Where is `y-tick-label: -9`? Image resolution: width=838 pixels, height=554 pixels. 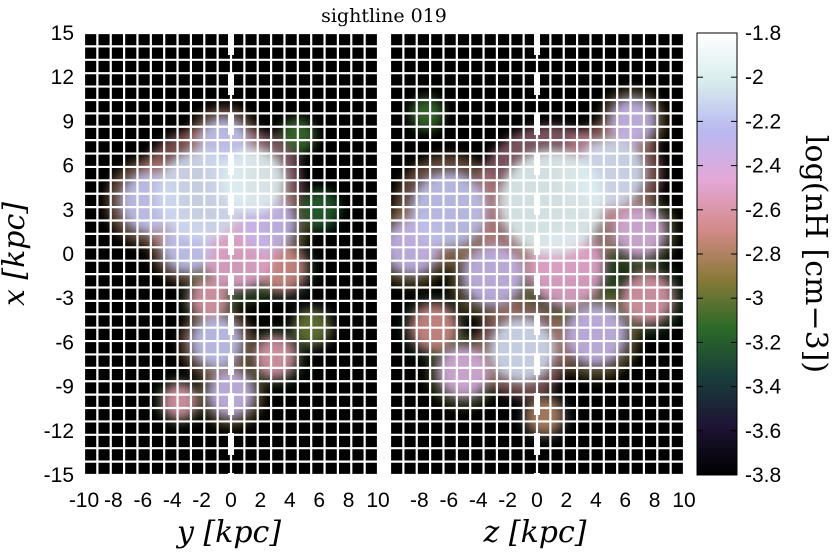 y-tick-label: -9 is located at coordinates (64, 387).